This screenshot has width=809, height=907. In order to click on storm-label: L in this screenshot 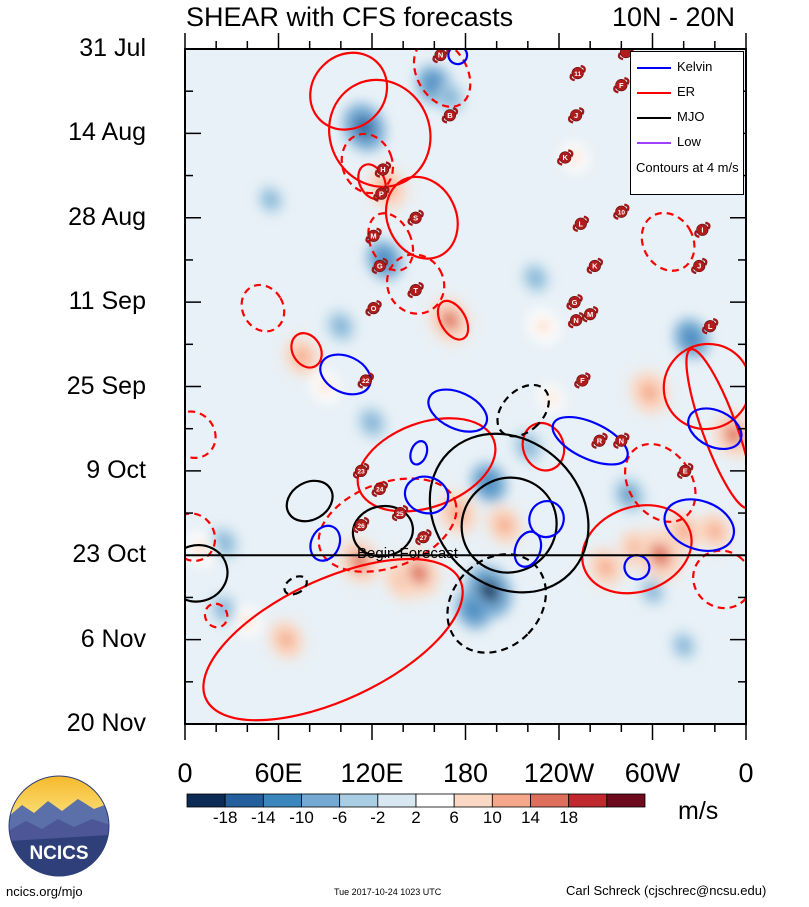, I will do `click(581, 223)`.